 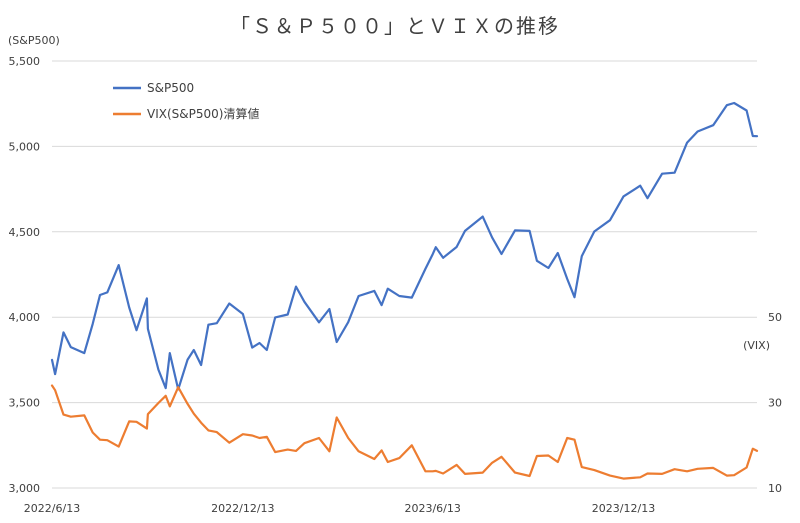 I want to click on right-axis-ticks: 10 30 50, so click(x=775, y=403).